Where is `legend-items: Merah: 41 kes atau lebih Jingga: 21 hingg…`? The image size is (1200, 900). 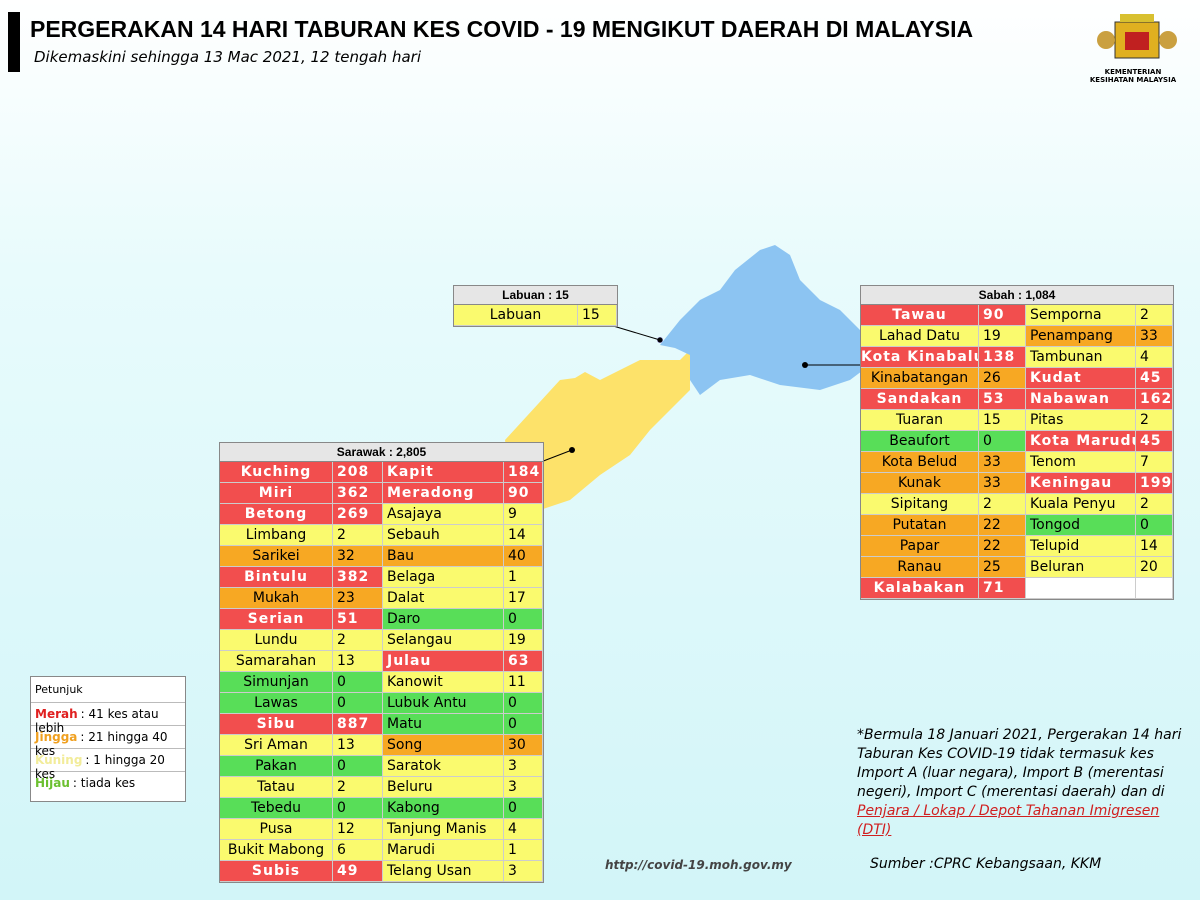 legend-items: Merah: 41 kes atau lebih Jingga: 21 hingg… is located at coordinates (108, 748).